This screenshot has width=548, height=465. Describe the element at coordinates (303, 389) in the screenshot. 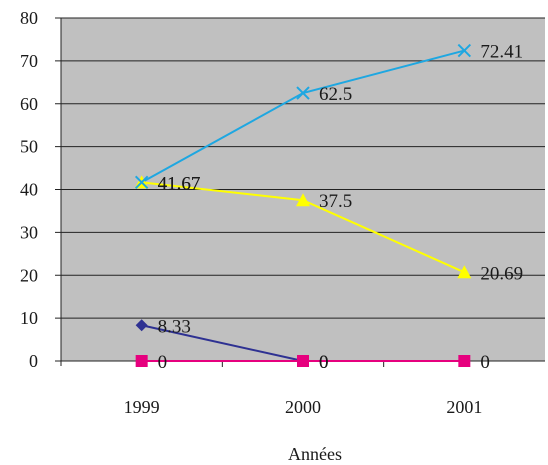

I see `x-axis-ticks: 1999 2000 2001` at that location.